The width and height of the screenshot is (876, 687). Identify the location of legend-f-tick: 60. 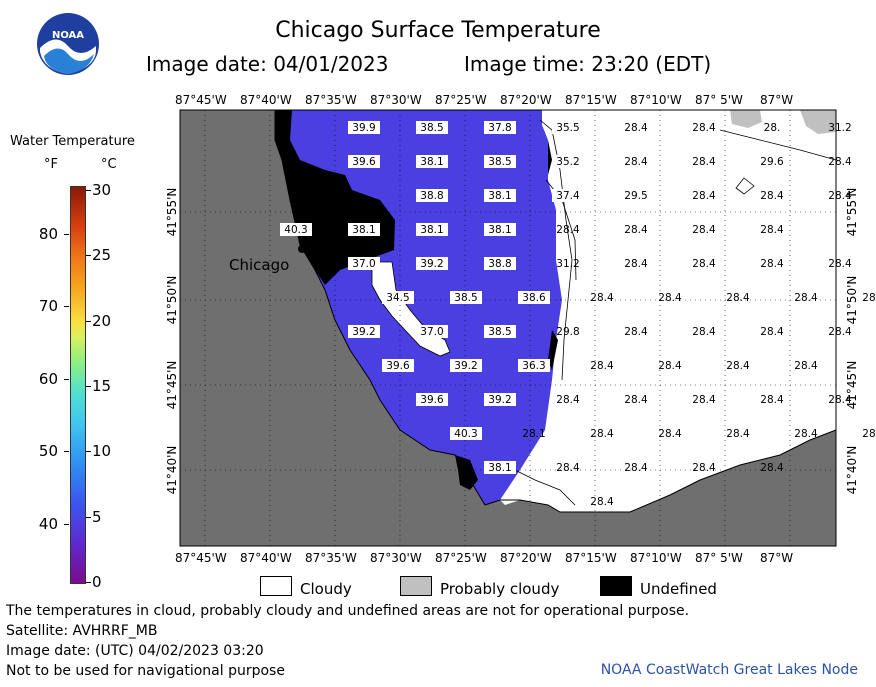
(48, 378).